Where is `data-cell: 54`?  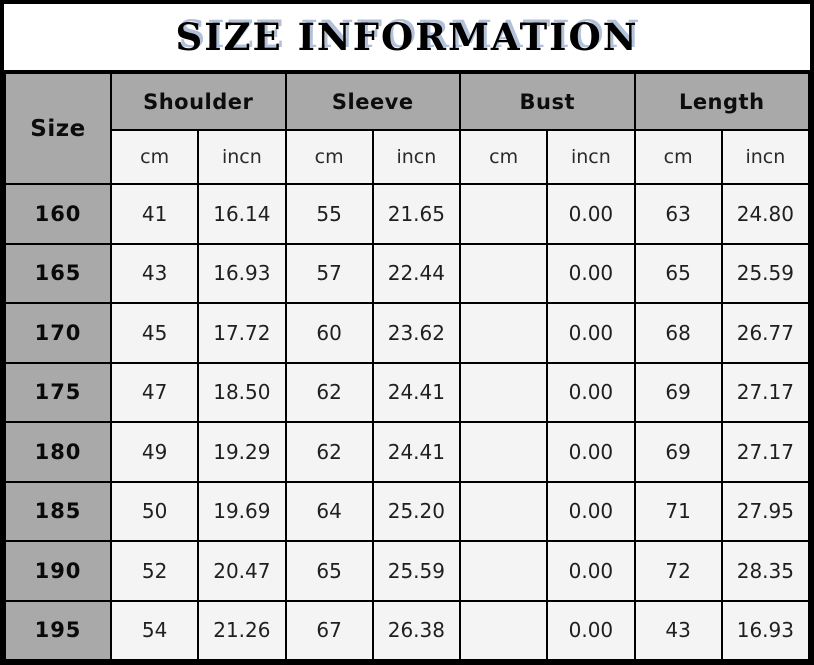
data-cell: 54 is located at coordinates (154, 630).